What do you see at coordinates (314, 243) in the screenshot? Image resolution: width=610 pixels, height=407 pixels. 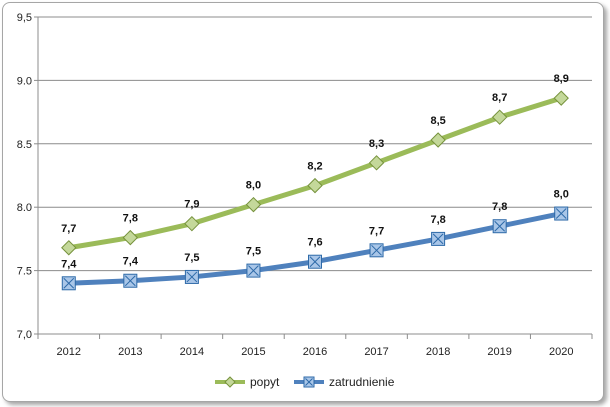 I see `data-label-zatrudnienie: 7,6` at bounding box center [314, 243].